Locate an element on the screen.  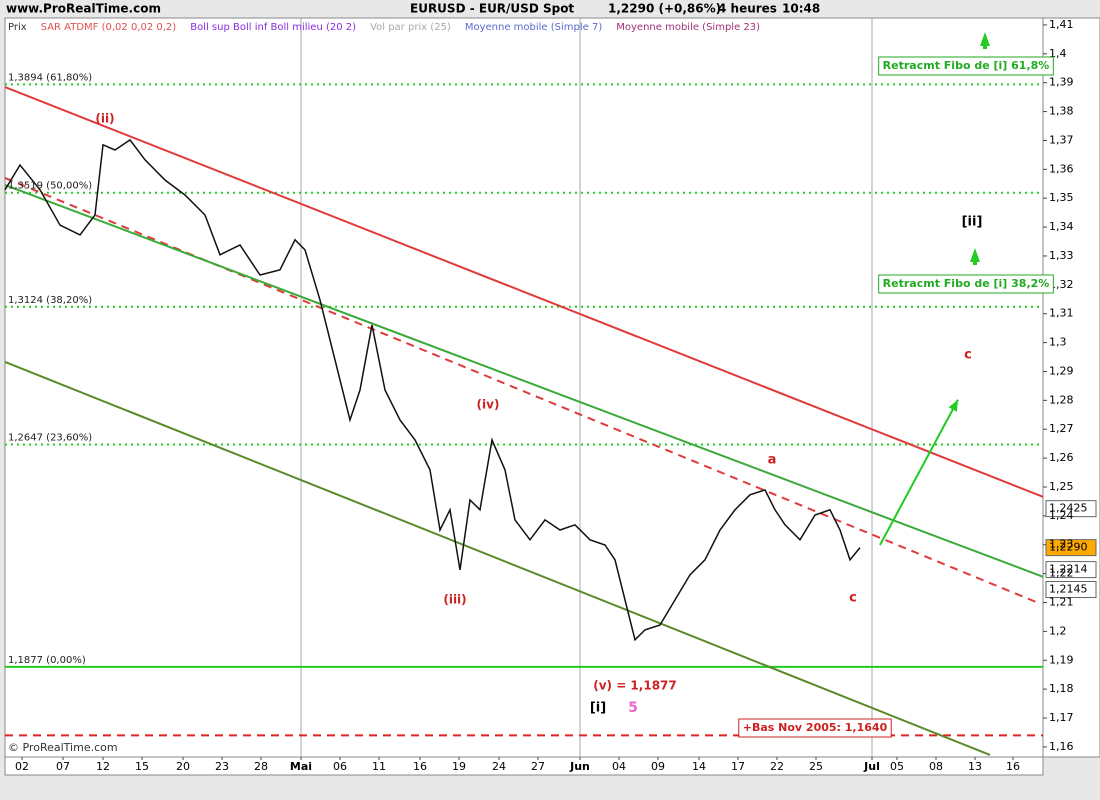
x-tick-label: 14 is located at coordinates (699, 766).